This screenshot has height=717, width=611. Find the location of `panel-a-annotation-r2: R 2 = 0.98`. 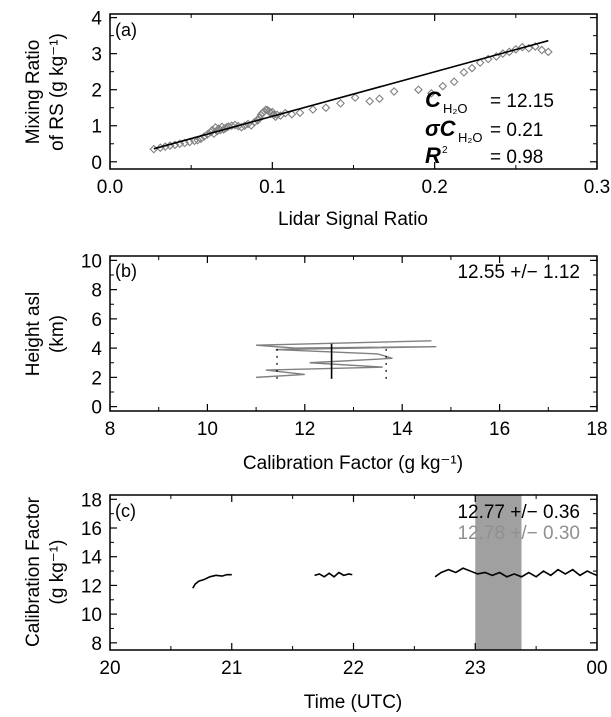

panel-a-annotation-r2: R 2 = 0.98 is located at coordinates (484, 155).